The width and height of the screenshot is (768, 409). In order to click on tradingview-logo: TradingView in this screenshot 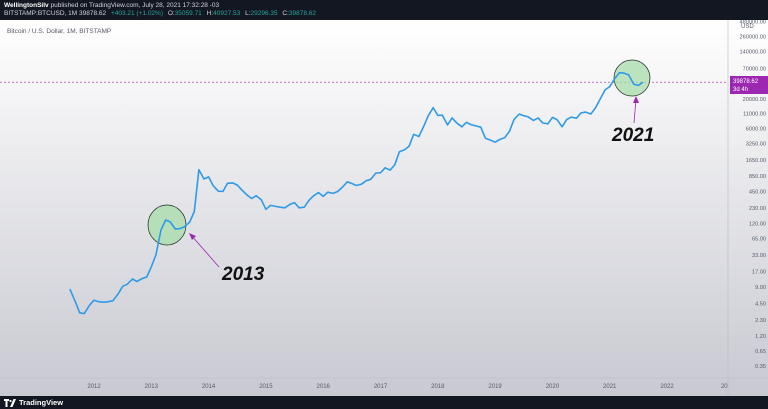, I will do `click(33, 402)`.